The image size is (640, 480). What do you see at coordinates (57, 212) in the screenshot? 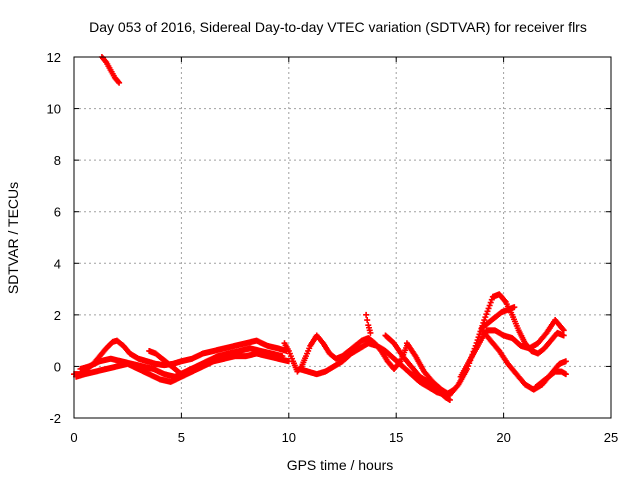
I see `y-tick-label: 6` at bounding box center [57, 212].